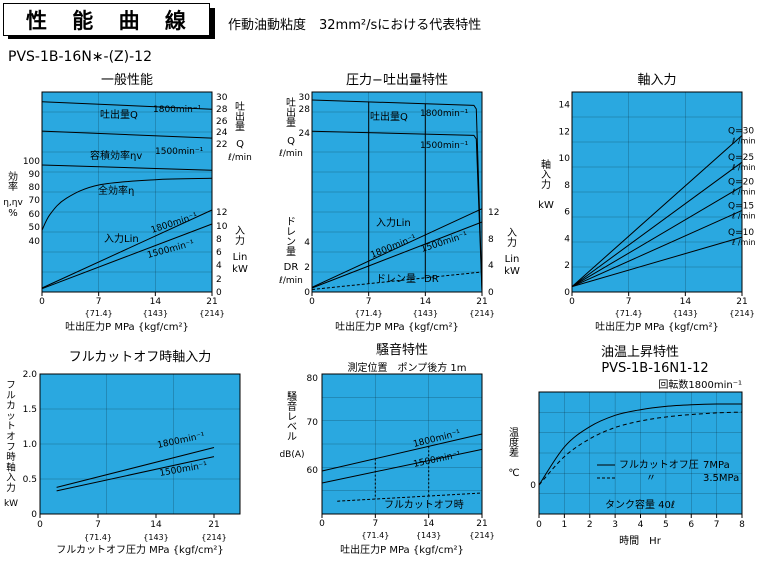  Describe the element at coordinates (491, 293) in the screenshot. I see `chart2-right-tick: 0` at that location.